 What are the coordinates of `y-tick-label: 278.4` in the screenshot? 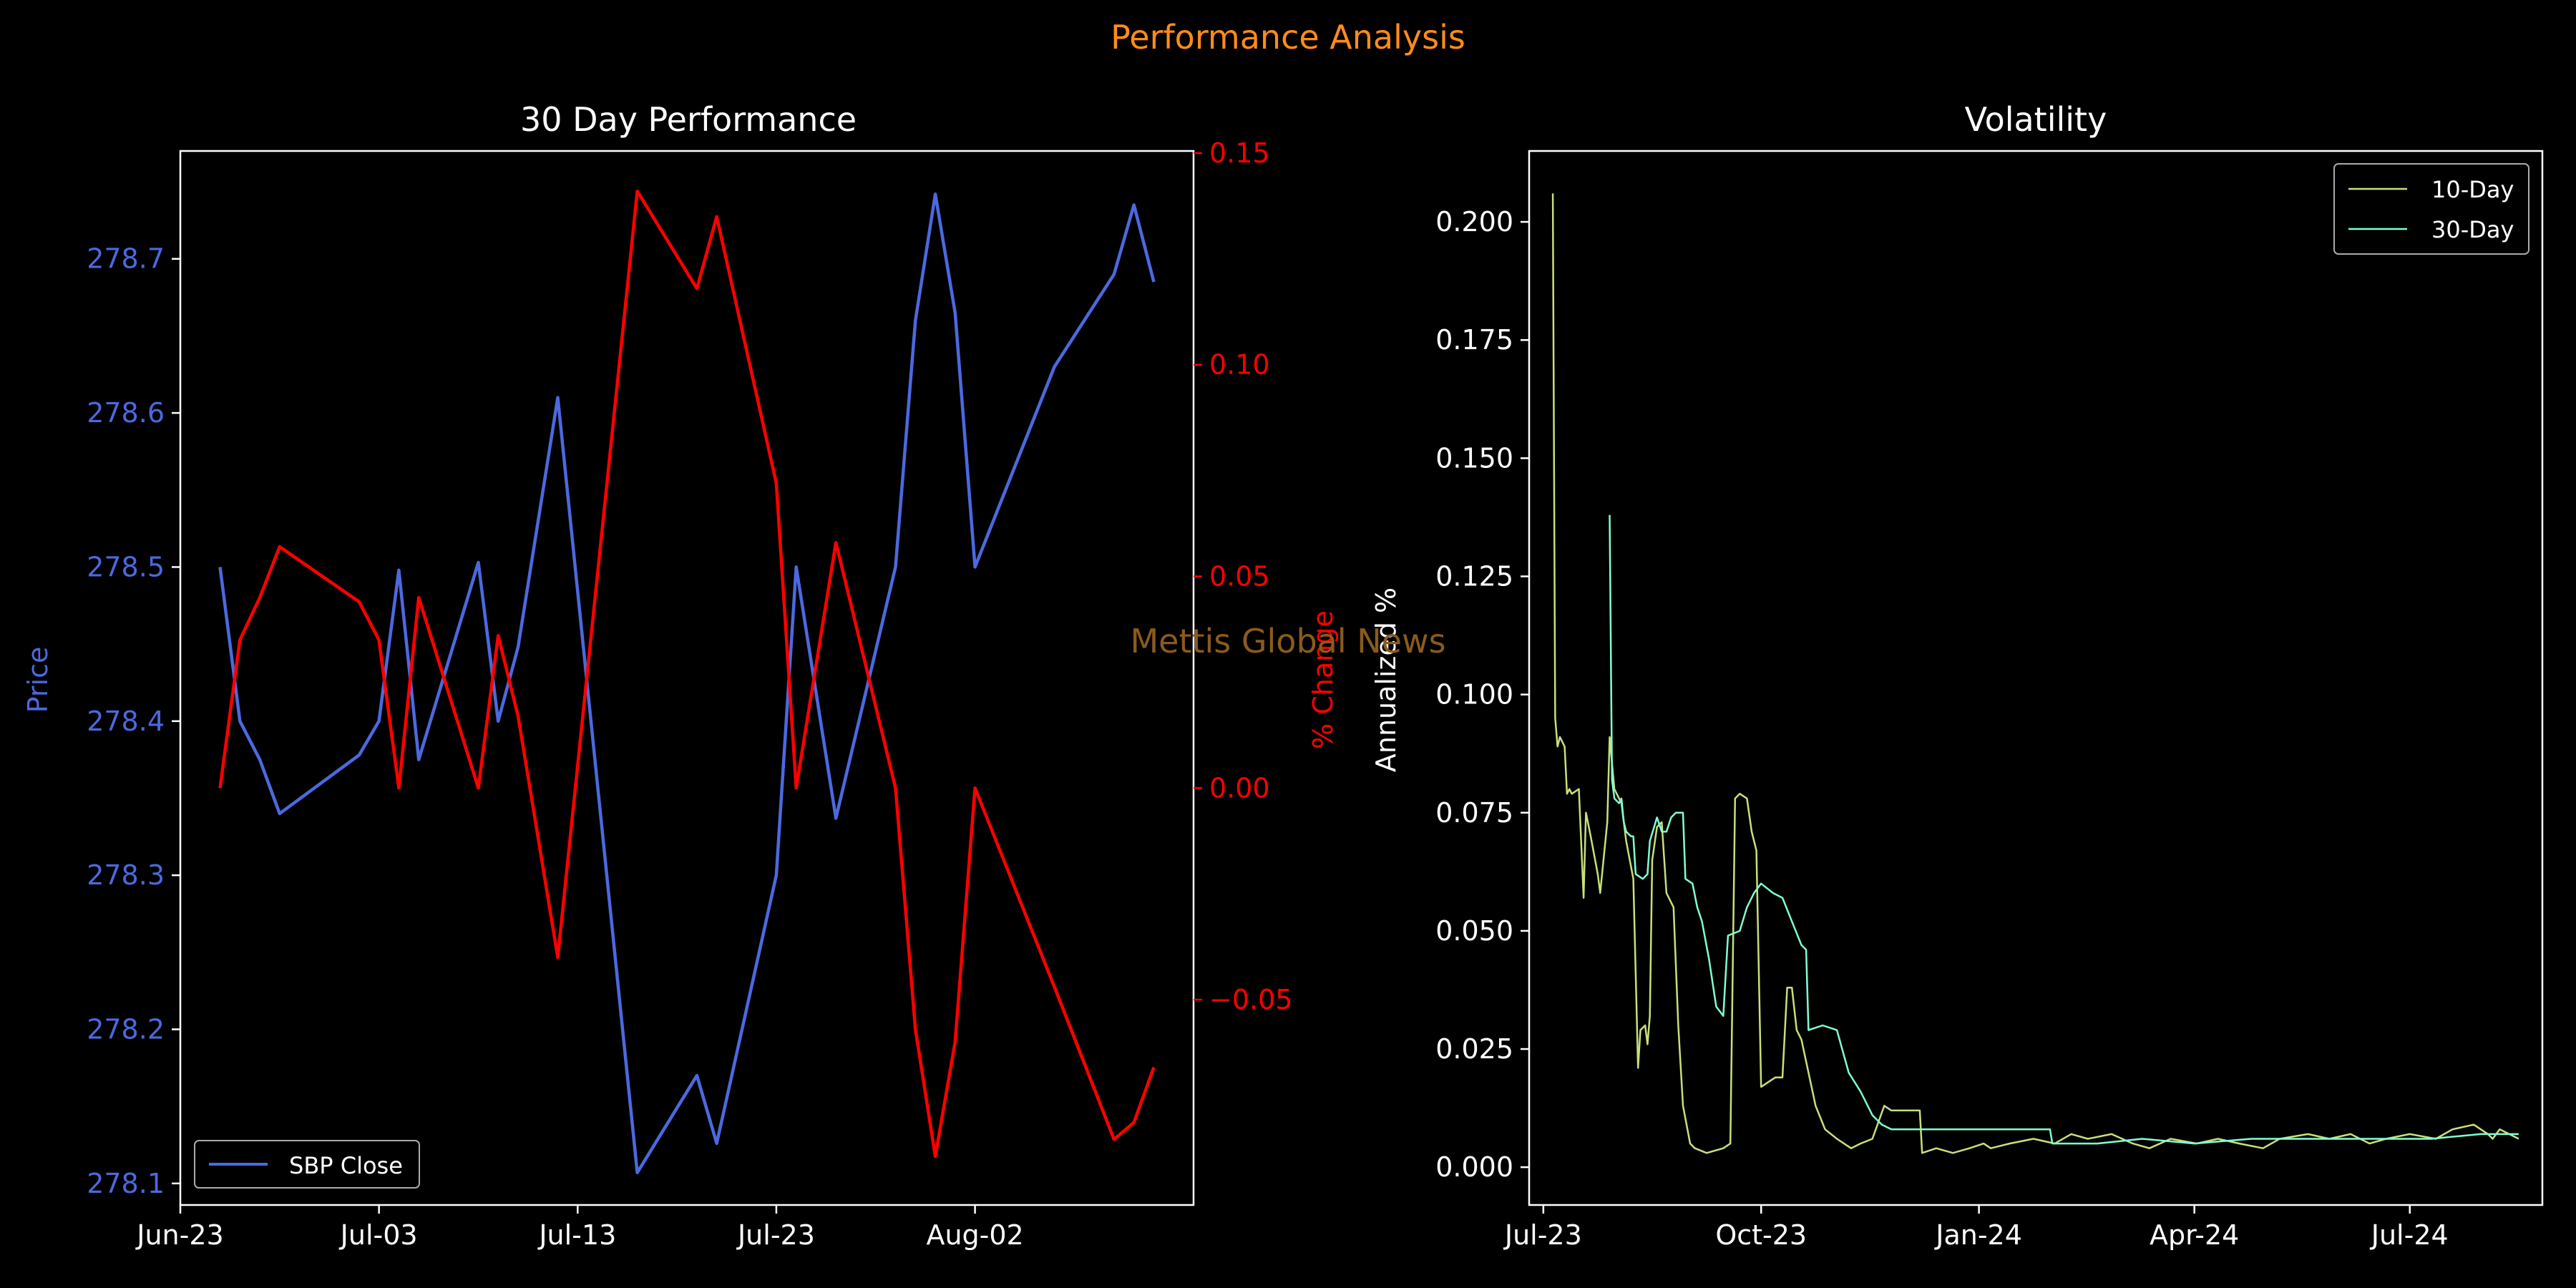 It's located at (126, 721).